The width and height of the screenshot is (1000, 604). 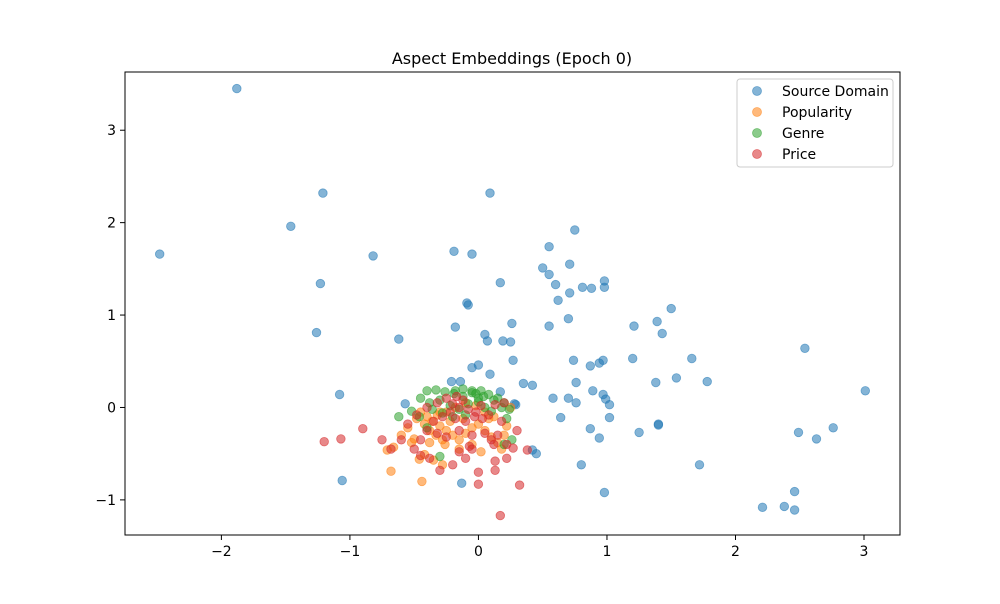 I want to click on y-tick-label: −1, so click(x=105, y=501).